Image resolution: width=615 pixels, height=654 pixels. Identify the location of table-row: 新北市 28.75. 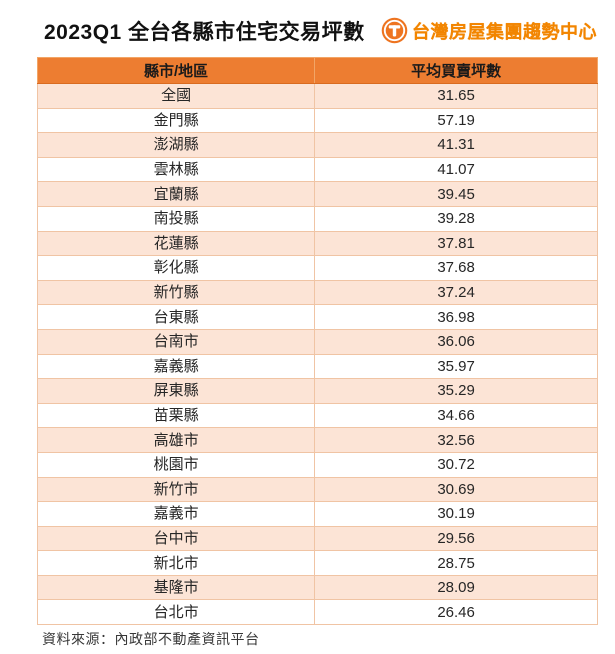
(317, 563).